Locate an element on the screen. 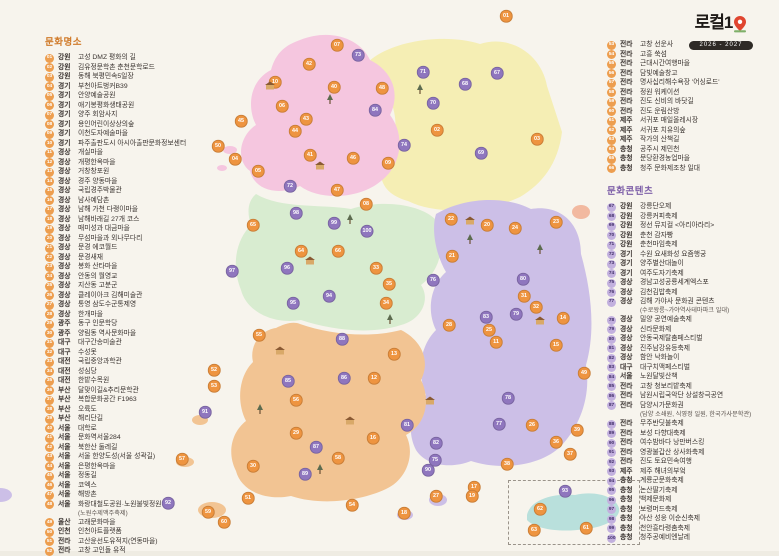 Image resolution: width=779 pixels, height=556 pixels. item-name: 청주공예비엔날레 is located at coordinates (665, 538).